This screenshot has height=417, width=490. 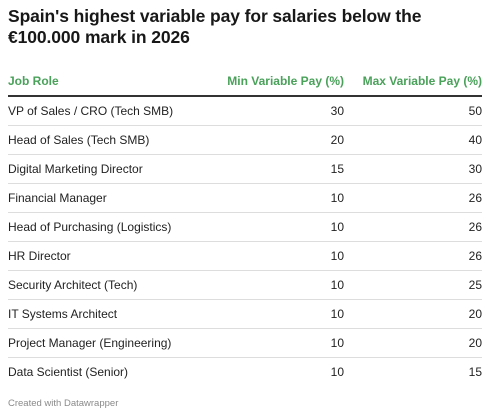 I want to click on table-row: Financial Manager 10 26, so click(x=245, y=198).